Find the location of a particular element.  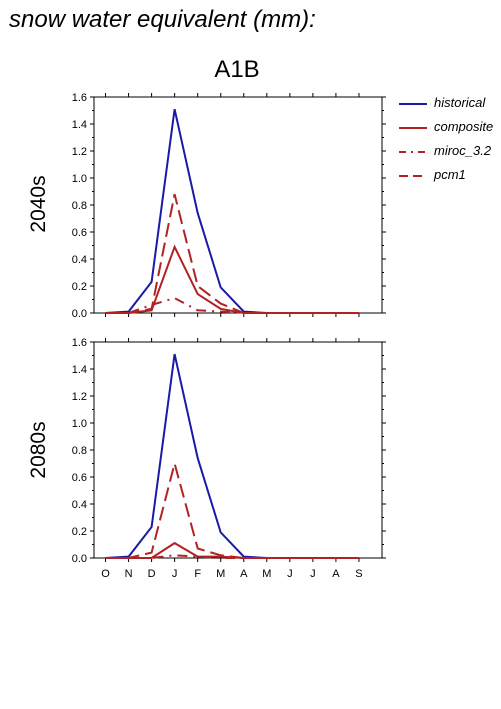

series-line-pcm1-2080s is located at coordinates (232, 509).